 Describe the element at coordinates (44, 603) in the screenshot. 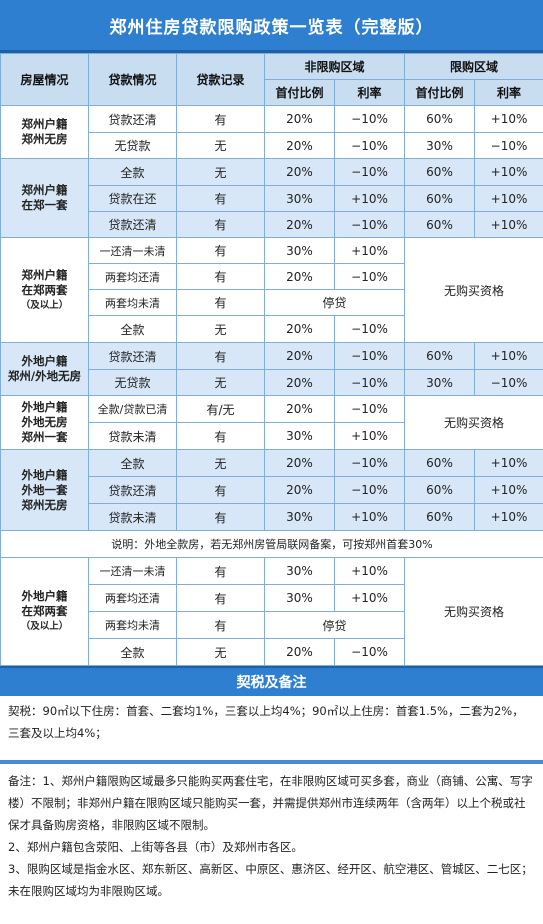

I see `group-7-label: 外地户籍 在郑两套` at that location.